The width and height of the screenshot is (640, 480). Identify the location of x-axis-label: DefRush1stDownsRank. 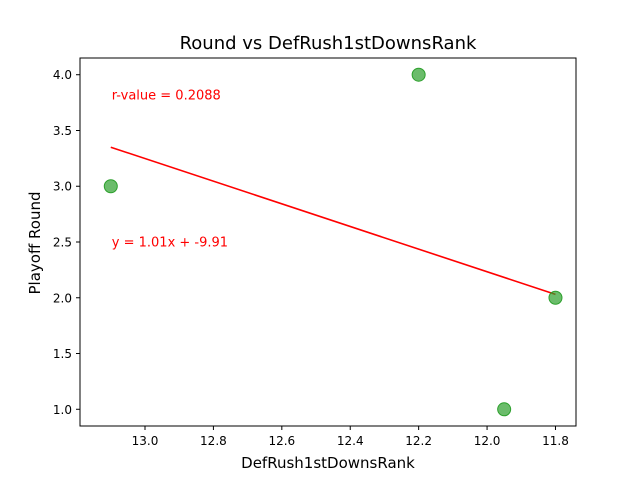
(328, 463).